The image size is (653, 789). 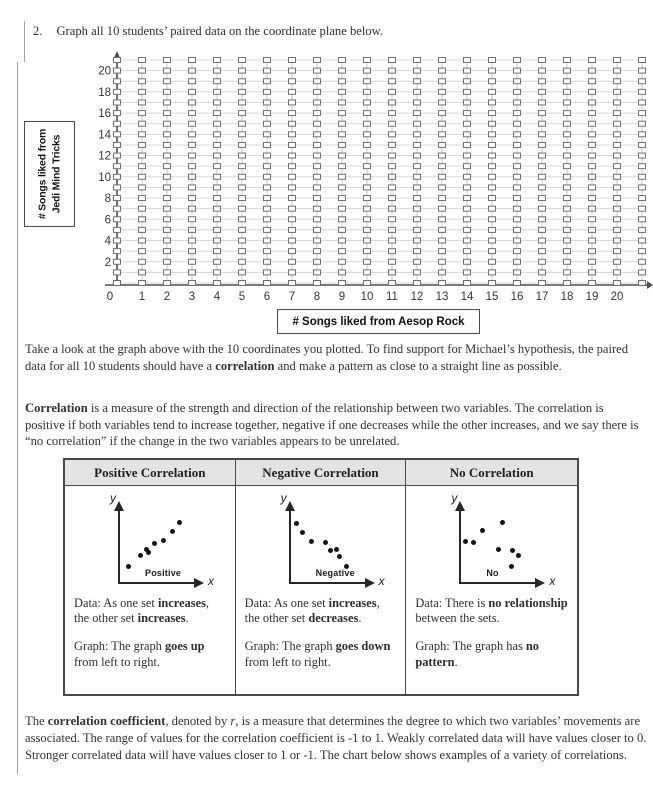 I want to click on svg-text: 9, so click(x=342, y=297).